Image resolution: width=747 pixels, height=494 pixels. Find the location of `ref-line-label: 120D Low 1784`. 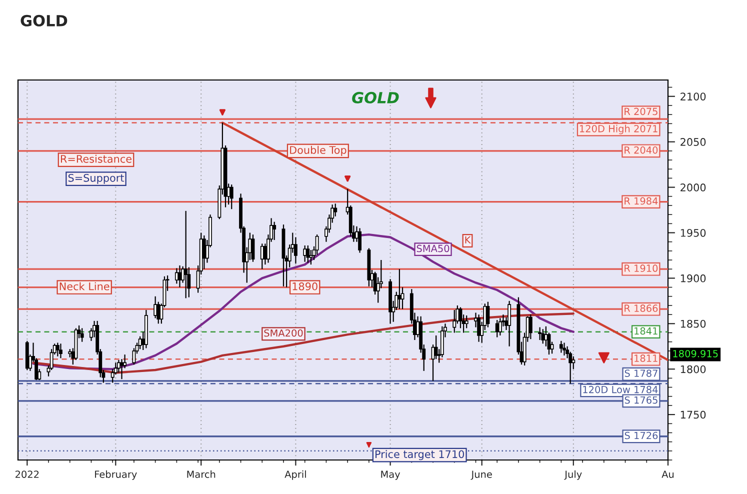

ref-line-label: 120D Low 1784 is located at coordinates (620, 390).